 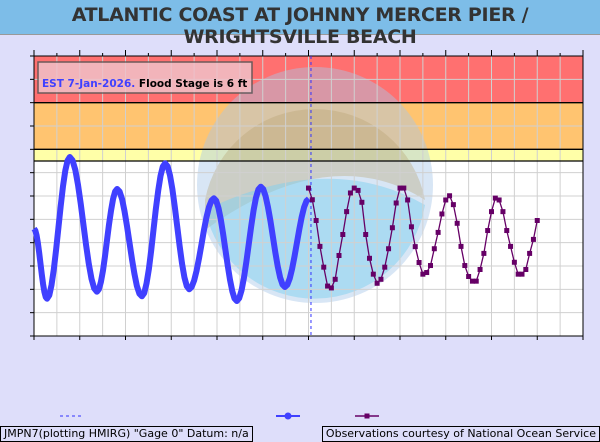 I want to click on legend-forecast-marker-icon, so click(x=367, y=416).